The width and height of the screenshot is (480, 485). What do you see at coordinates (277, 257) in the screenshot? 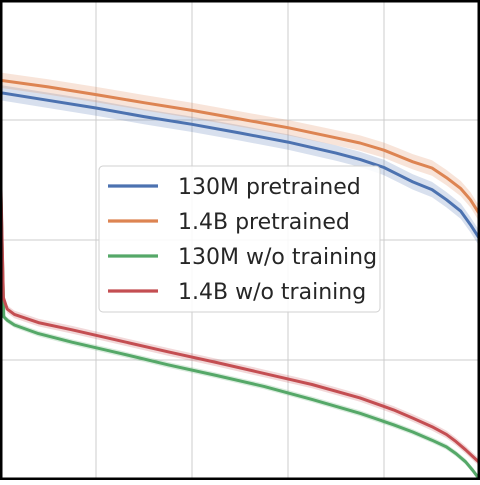
I see `legend-label-3: 130M w/o training` at bounding box center [277, 257].